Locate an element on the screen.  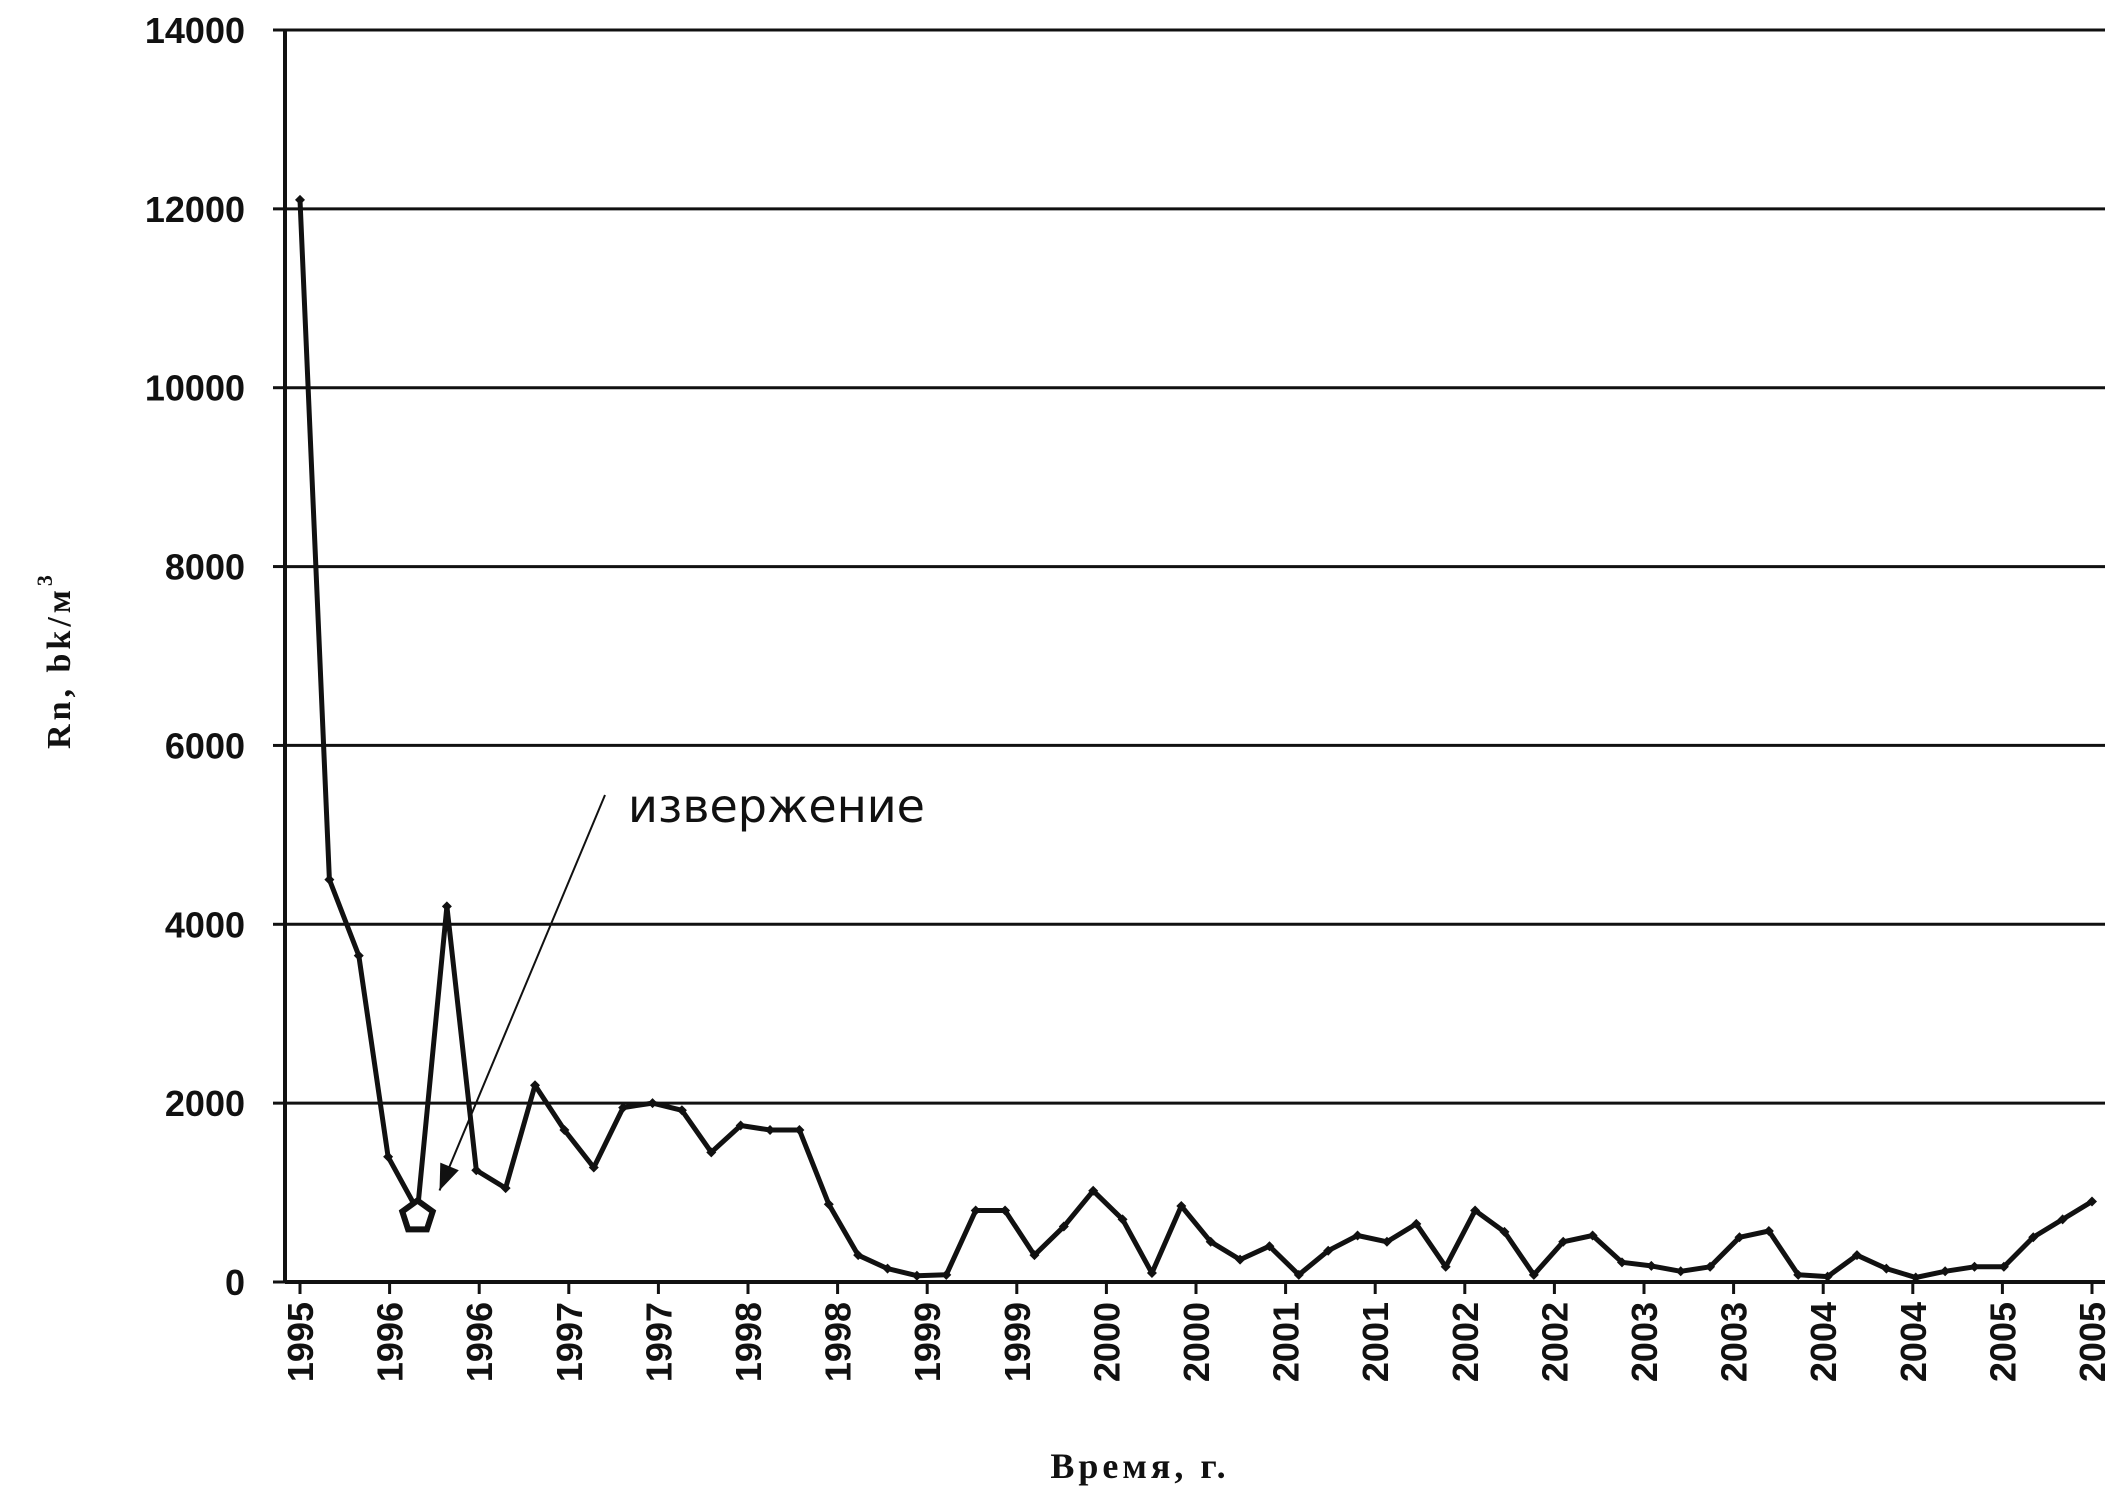
y-tick-labels: 0 2000 4000 6000 8000 10000 12000 14000 is located at coordinates (215, 656).